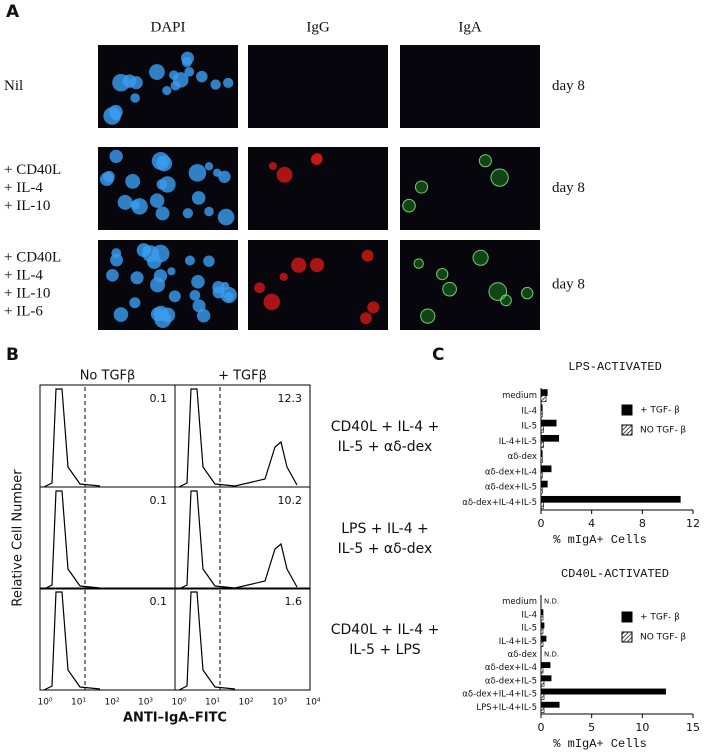 Image resolution: width=708 pixels, height=752 pixels. I want to click on panel-label: A, so click(13, 12).